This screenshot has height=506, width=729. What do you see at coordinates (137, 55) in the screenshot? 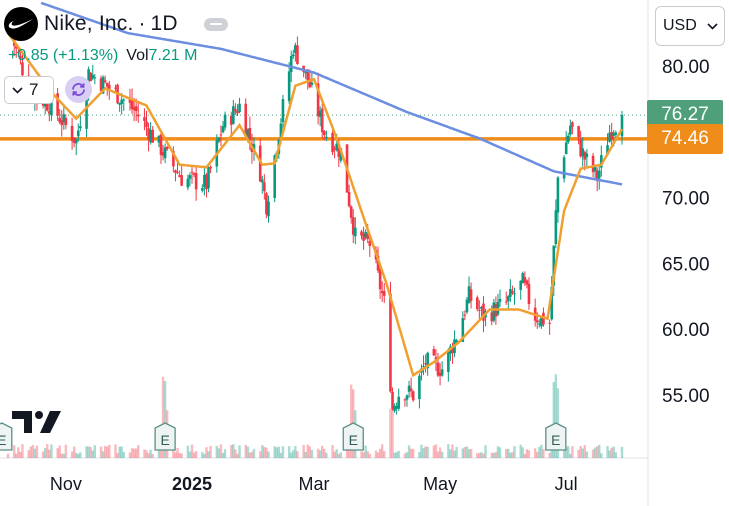
I see `volume-label: Vol` at bounding box center [137, 55].